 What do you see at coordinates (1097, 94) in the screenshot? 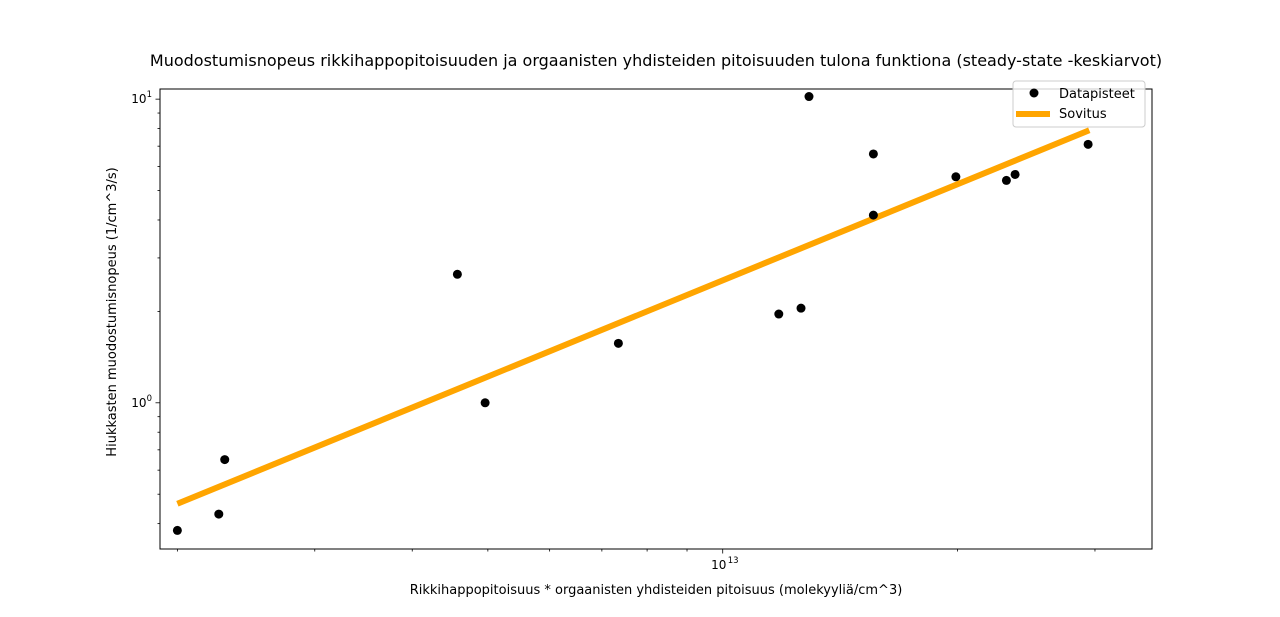
I see `legend-label-datapisteet: Datapisteet` at bounding box center [1097, 94].